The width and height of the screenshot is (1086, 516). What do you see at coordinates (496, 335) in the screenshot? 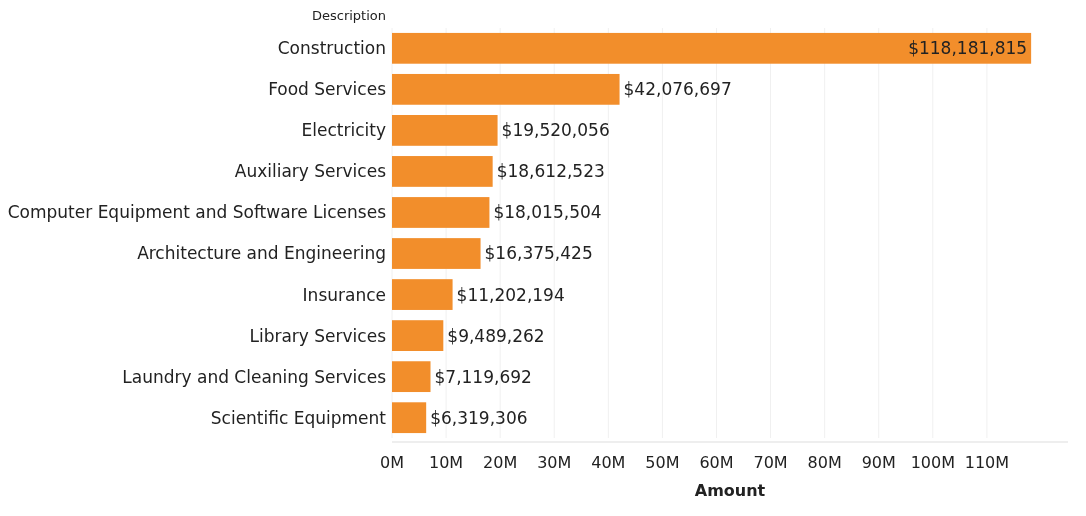
I see `data-label: $9,489,262` at bounding box center [496, 335].